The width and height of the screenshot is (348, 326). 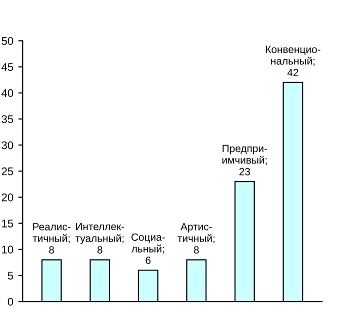 I want to click on y-tick-label: 45, so click(x=7, y=67).